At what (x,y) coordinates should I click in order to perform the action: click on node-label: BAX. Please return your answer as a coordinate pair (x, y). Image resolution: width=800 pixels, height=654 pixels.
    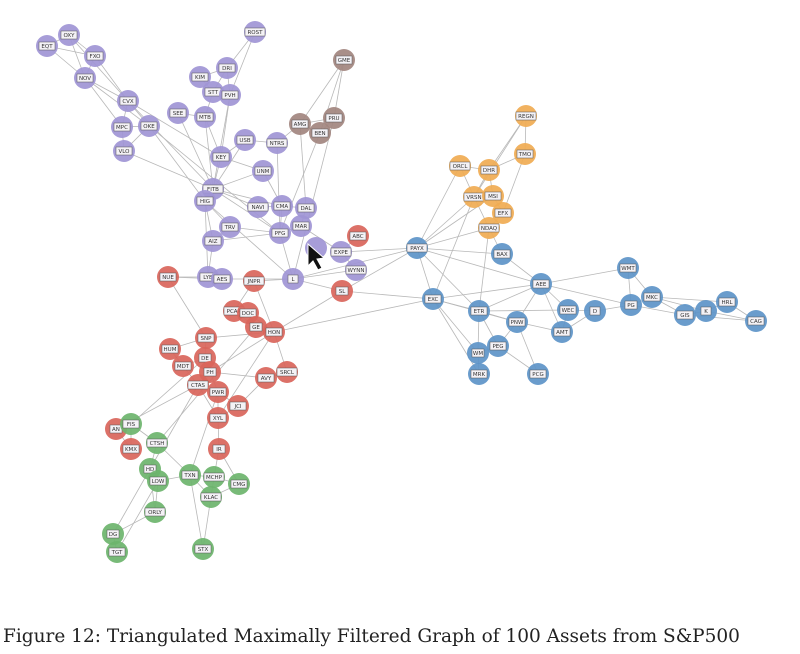
    Looking at the image, I should click on (502, 255).